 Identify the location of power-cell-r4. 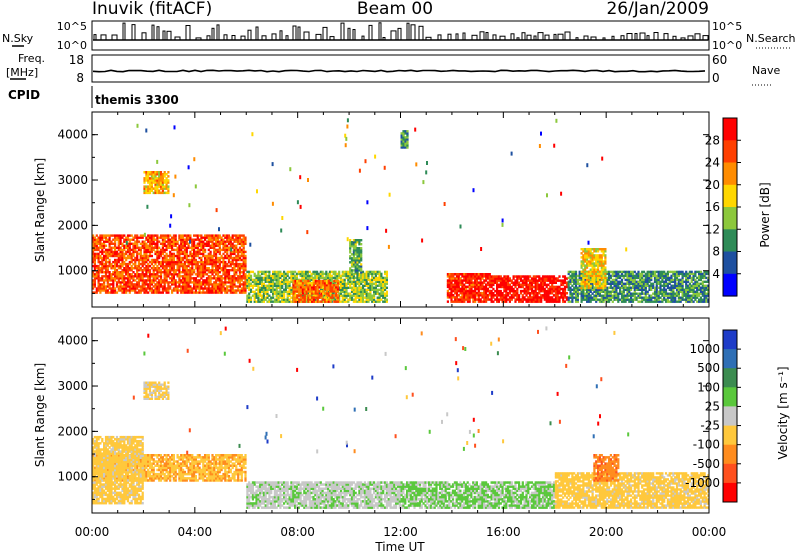
(357, 264).